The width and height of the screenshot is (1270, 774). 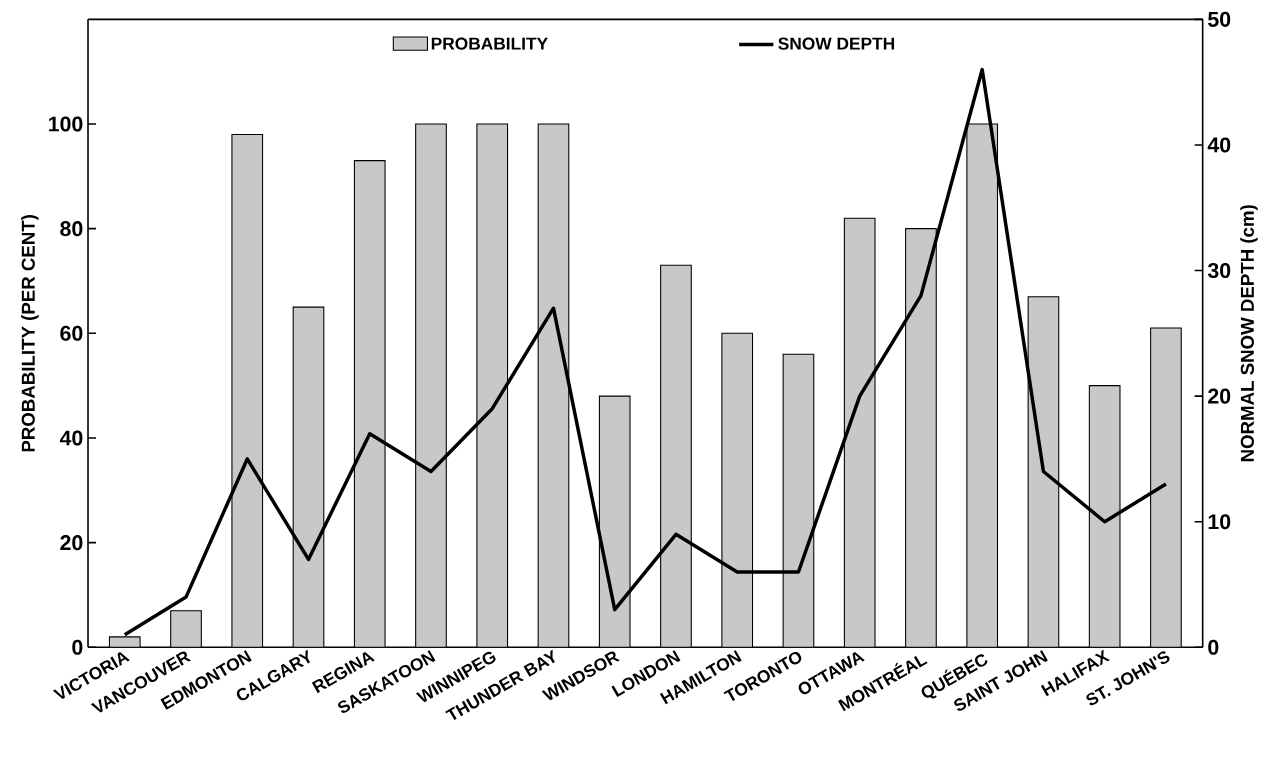 What do you see at coordinates (1219, 522) in the screenshot?
I see `y2-tick-label: 10` at bounding box center [1219, 522].